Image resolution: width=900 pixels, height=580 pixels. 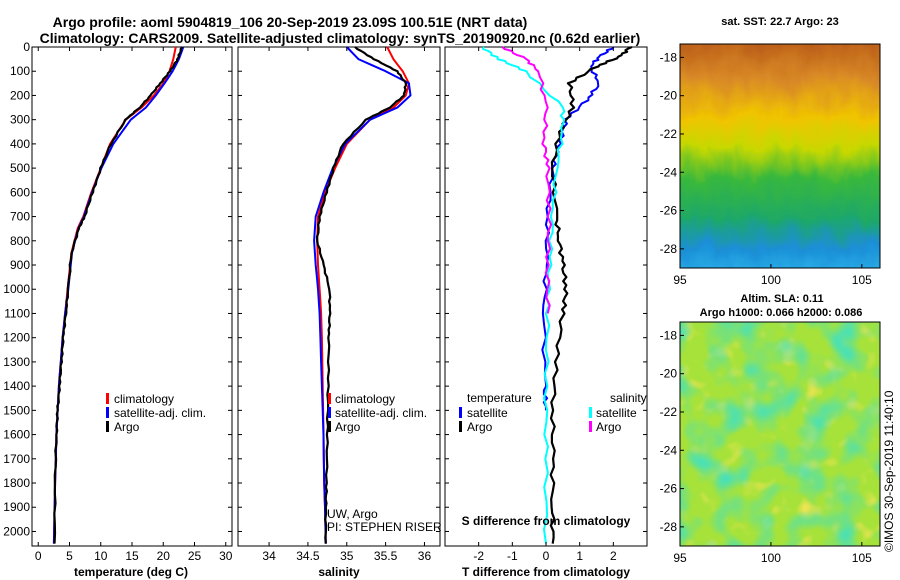 What do you see at coordinates (16, 531) in the screenshot?
I see `depth-tick-label: 2000` at bounding box center [16, 531].